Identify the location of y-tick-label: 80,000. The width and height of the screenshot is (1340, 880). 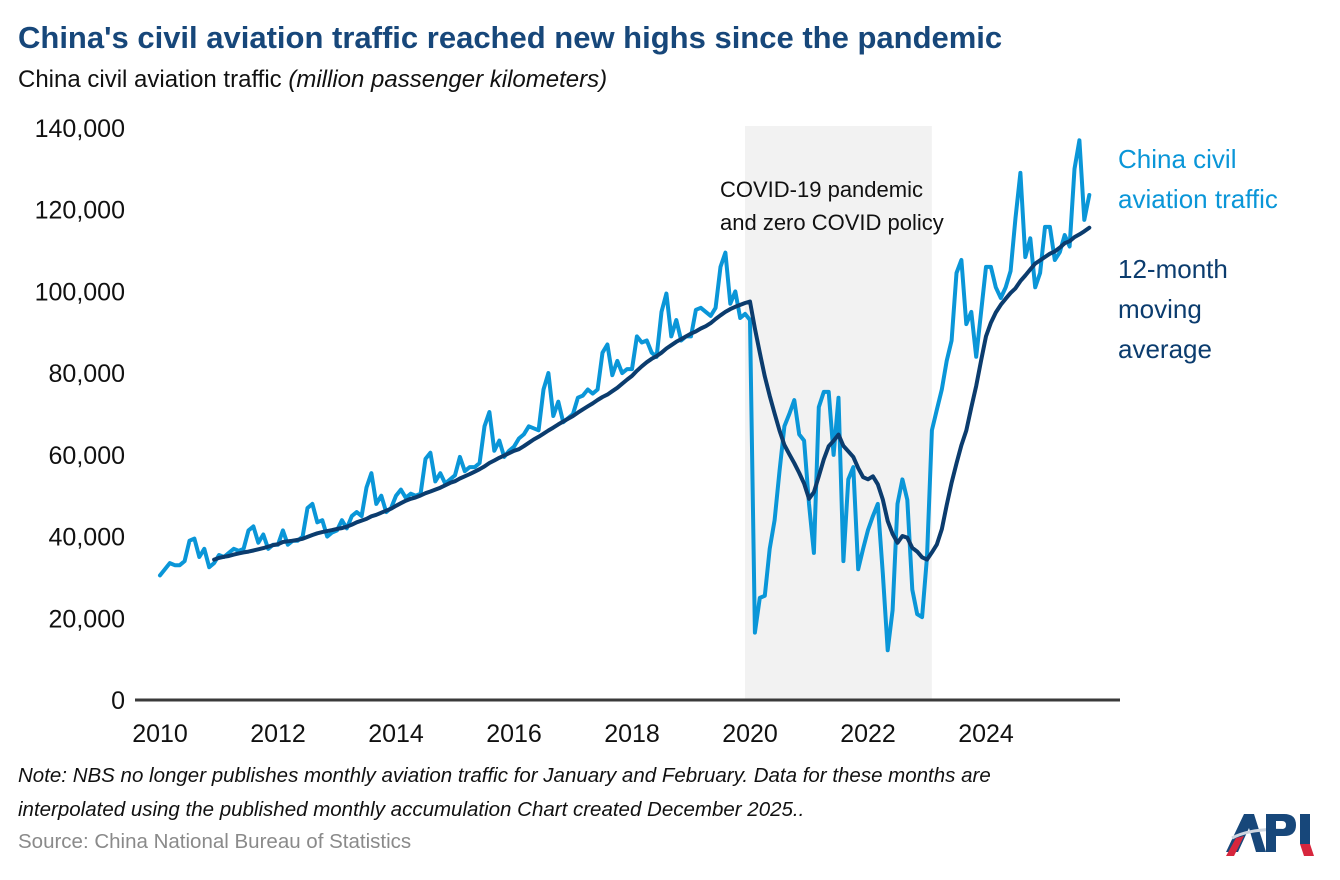
(87, 374).